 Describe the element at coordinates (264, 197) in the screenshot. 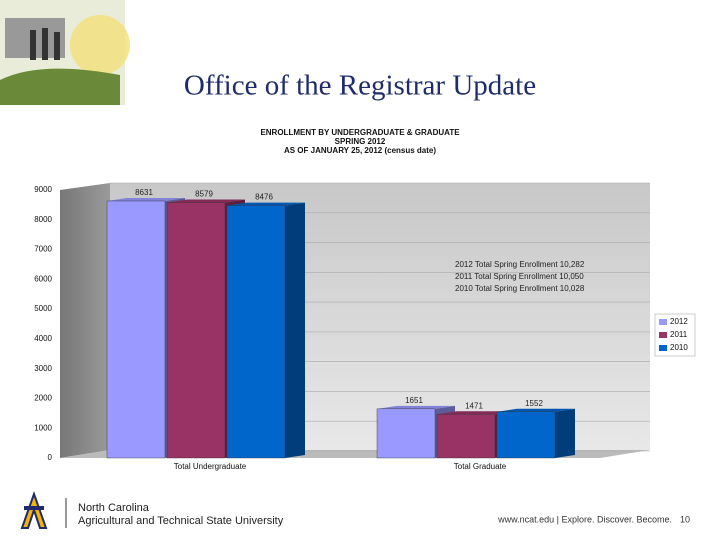

I see `data-label: 8476` at that location.